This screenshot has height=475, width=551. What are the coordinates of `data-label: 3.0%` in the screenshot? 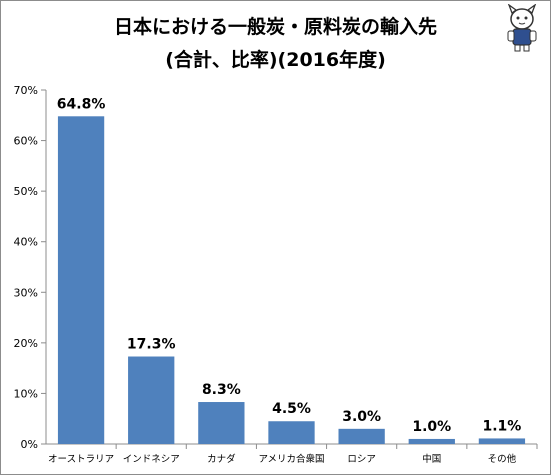 It's located at (361, 417).